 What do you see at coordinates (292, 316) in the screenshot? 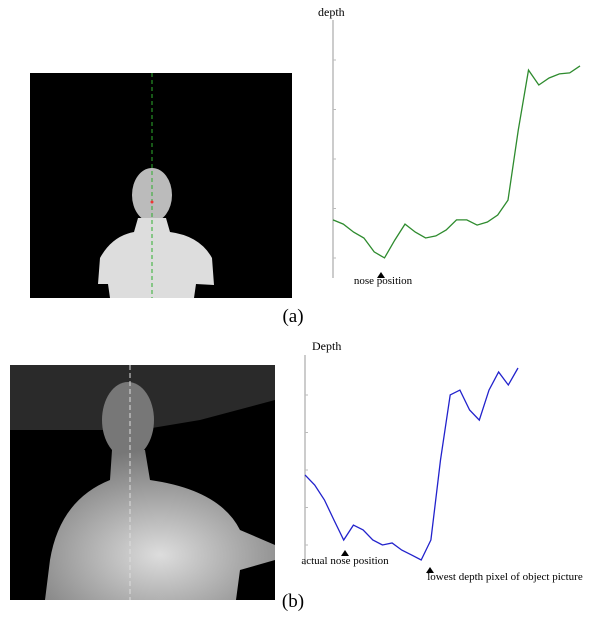
I see `caption: (a)` at bounding box center [292, 316].